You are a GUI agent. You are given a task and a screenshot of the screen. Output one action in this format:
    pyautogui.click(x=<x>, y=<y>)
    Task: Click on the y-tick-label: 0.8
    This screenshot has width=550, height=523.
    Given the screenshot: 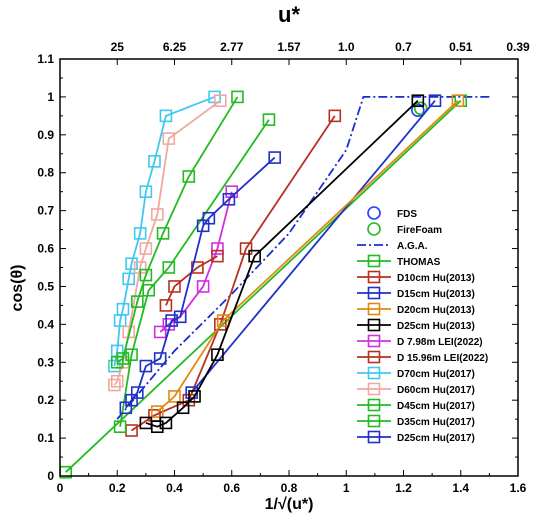 What is the action you would take?
    pyautogui.click(x=45, y=173)
    